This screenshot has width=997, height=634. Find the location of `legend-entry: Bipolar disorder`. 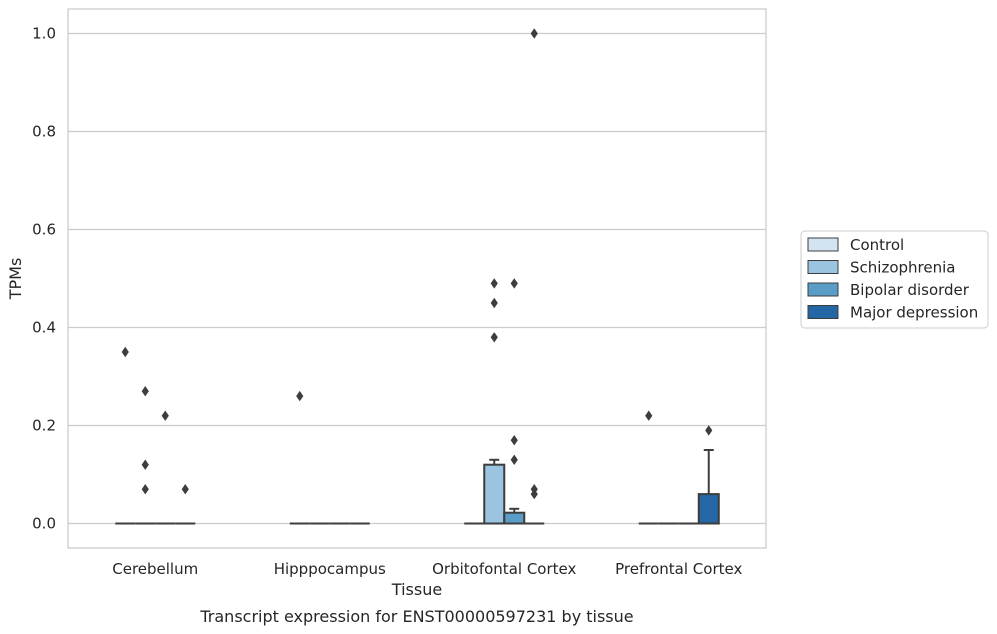

legend-entry: Bipolar disorder is located at coordinates (888, 290).